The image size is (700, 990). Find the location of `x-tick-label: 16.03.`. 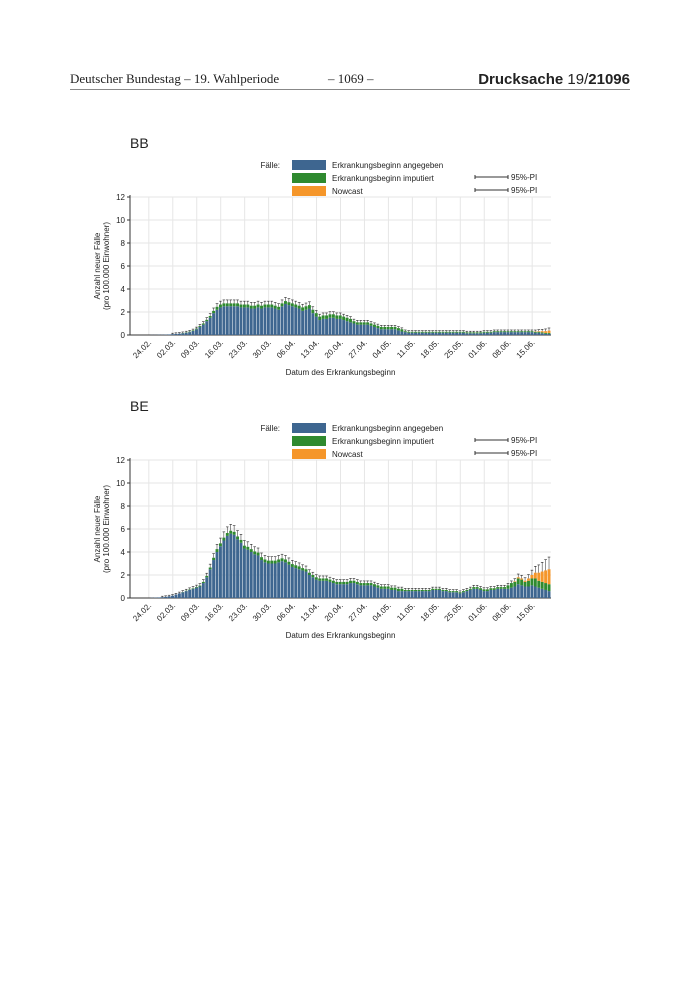

x-tick-label: 16.03. is located at coordinates (214, 349).